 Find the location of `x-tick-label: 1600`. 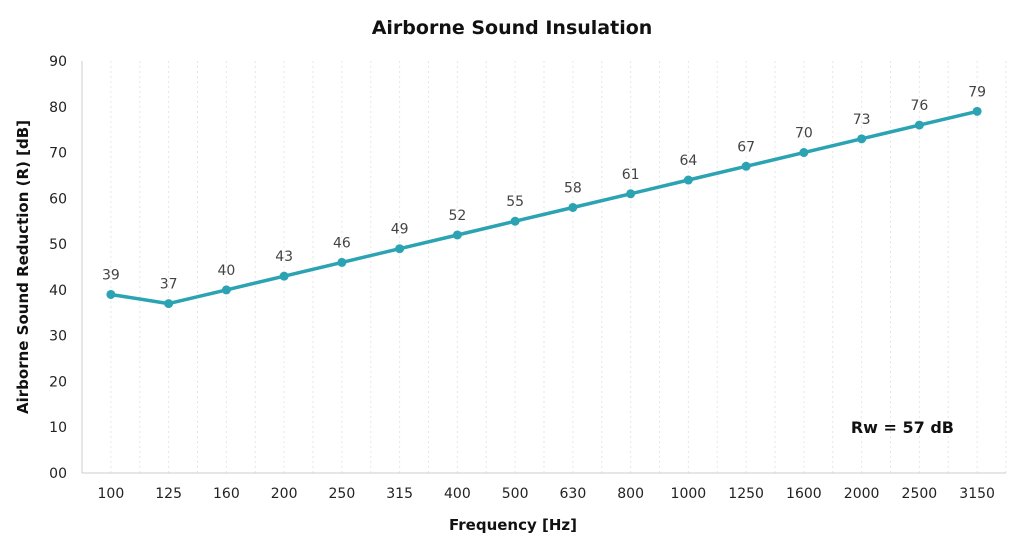

x-tick-label: 1600 is located at coordinates (804, 494).